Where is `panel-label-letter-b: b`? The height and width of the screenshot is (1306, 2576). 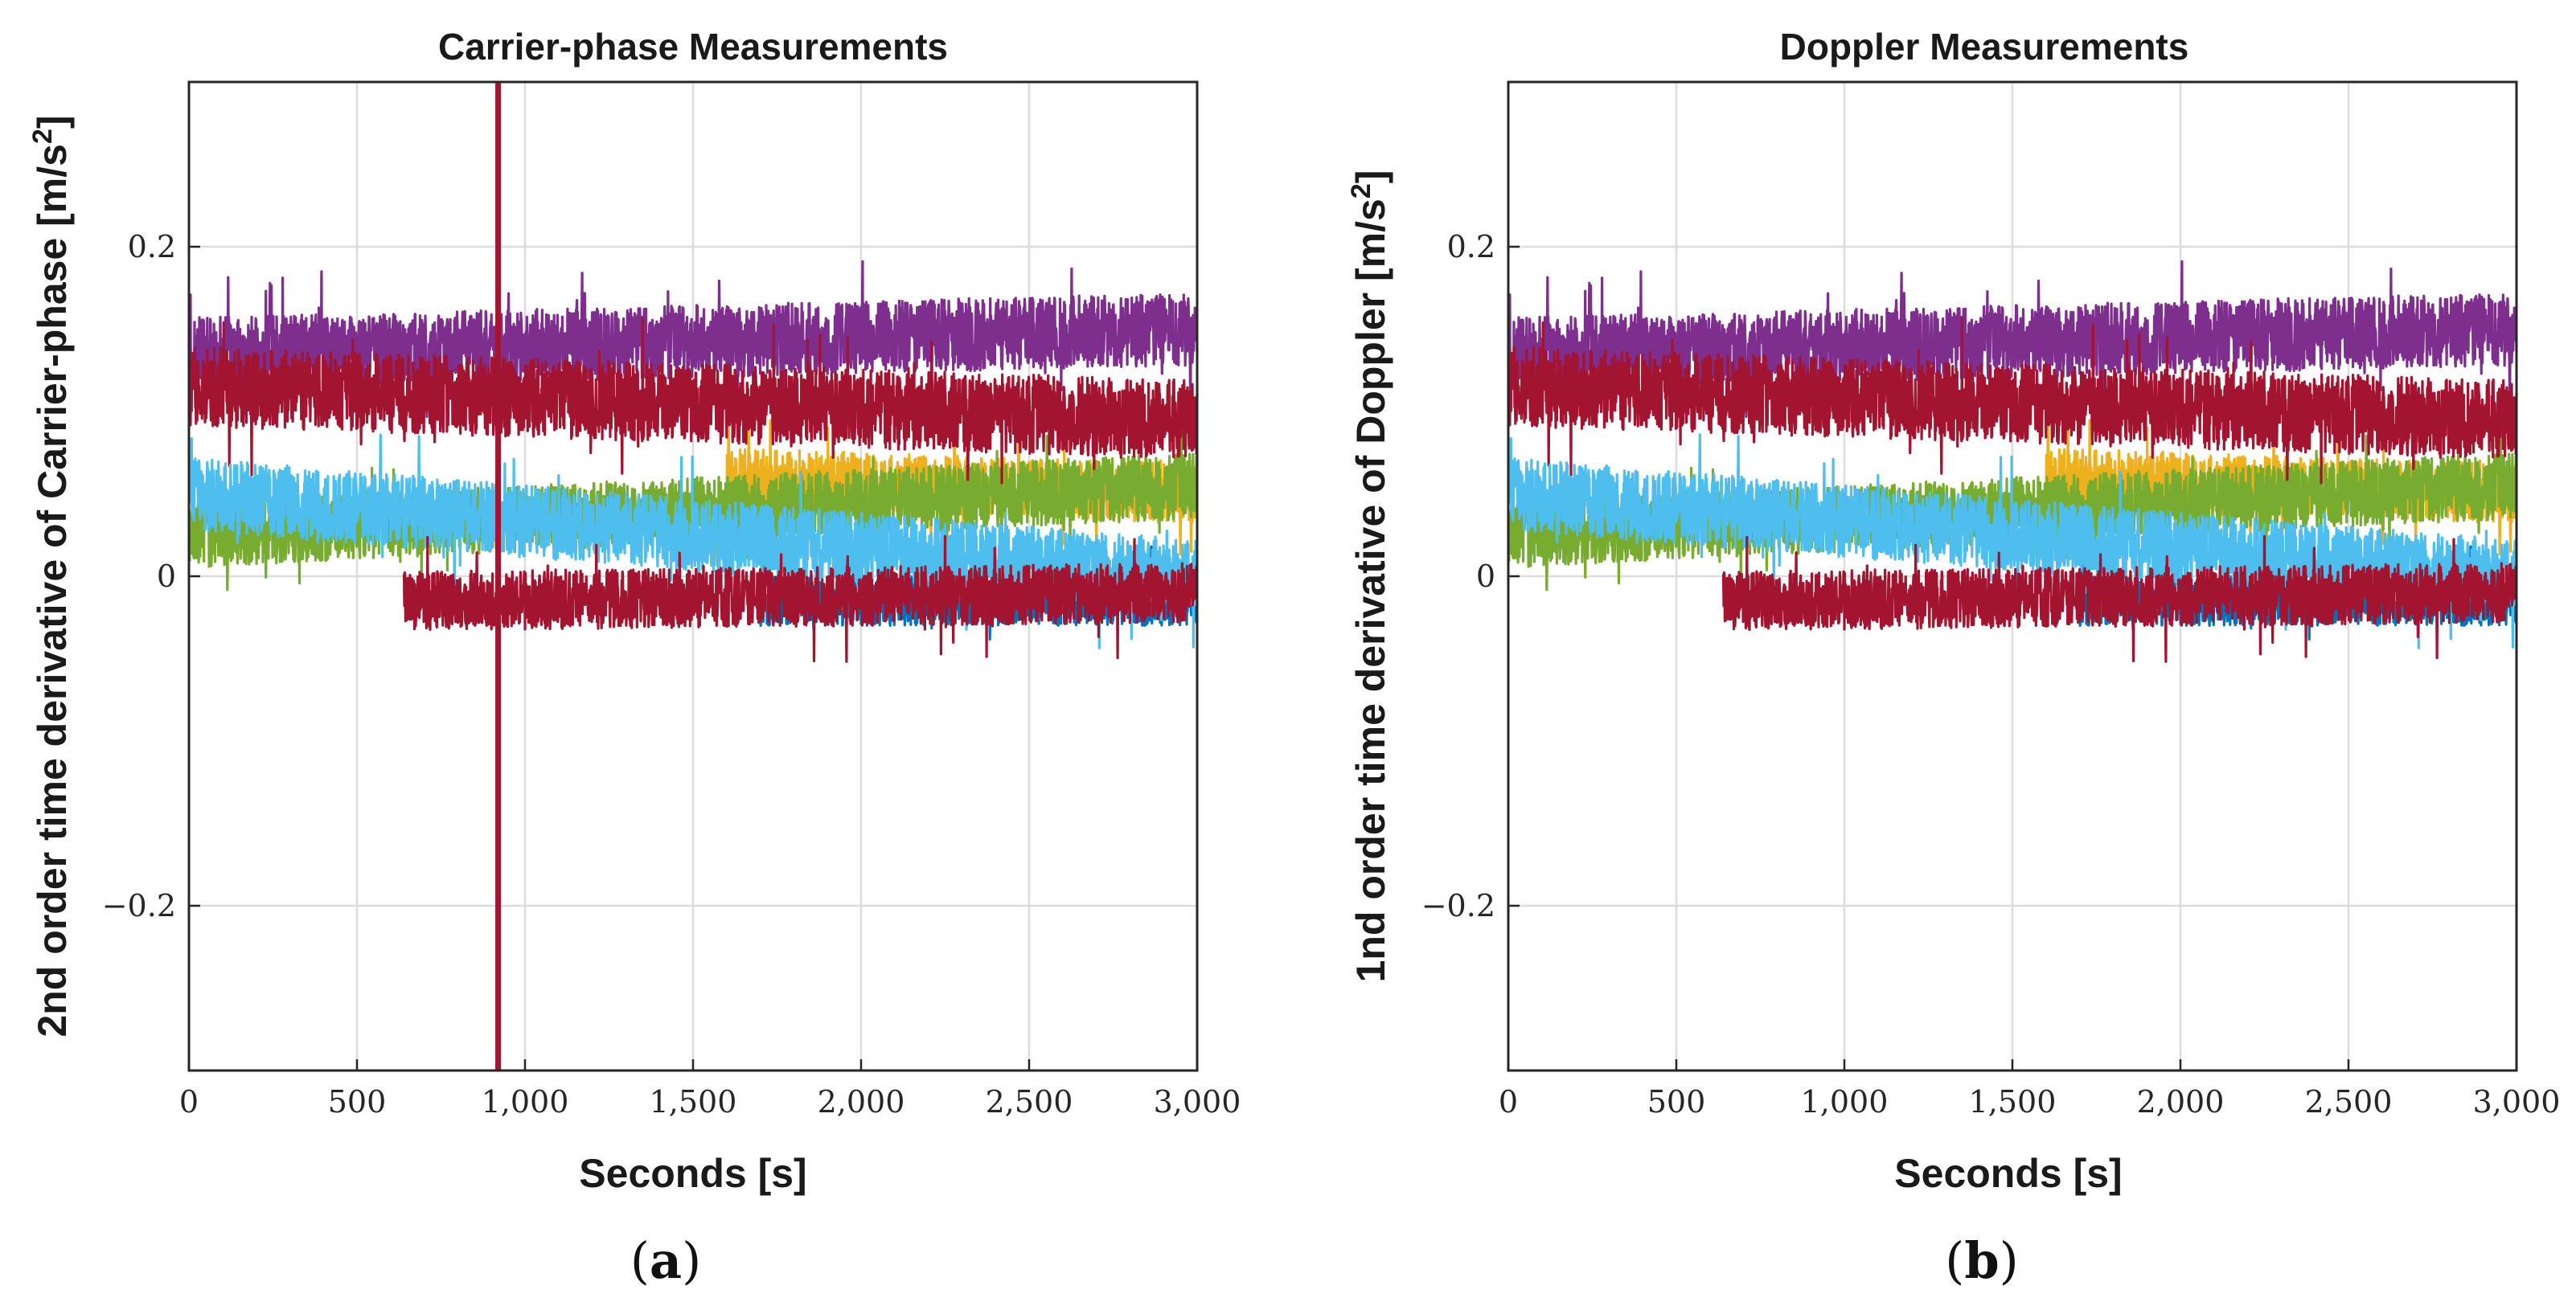
panel-label-letter-b: b is located at coordinates (1982, 1260).